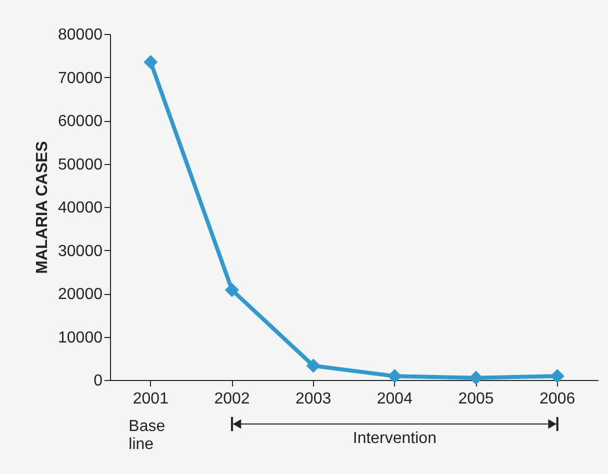  Describe the element at coordinates (80, 208) in the screenshot. I see `y-tick-label: 40000` at that location.